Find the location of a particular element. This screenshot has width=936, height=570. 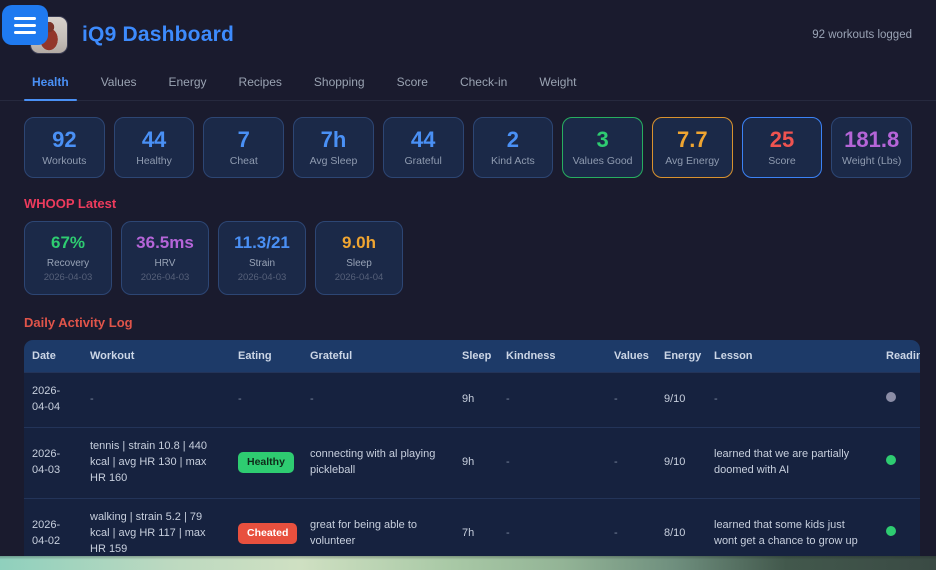

cell-date: 2026-04-04 is located at coordinates (53, 400).